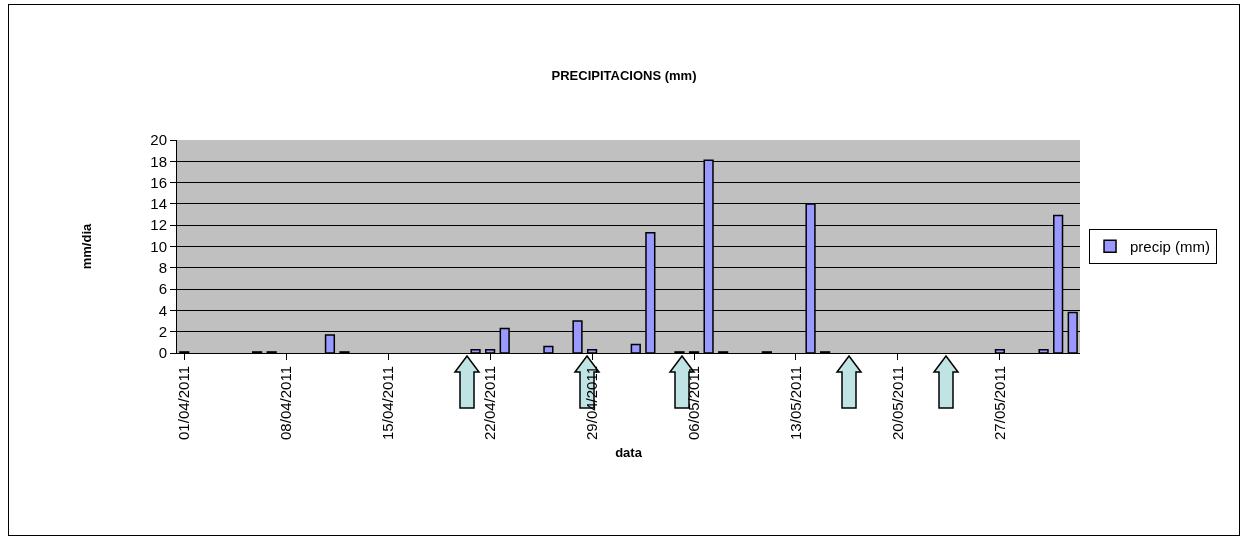 This screenshot has height=540, width=1248. I want to click on x-tick-label: 20/05/2011, so click(897, 403).